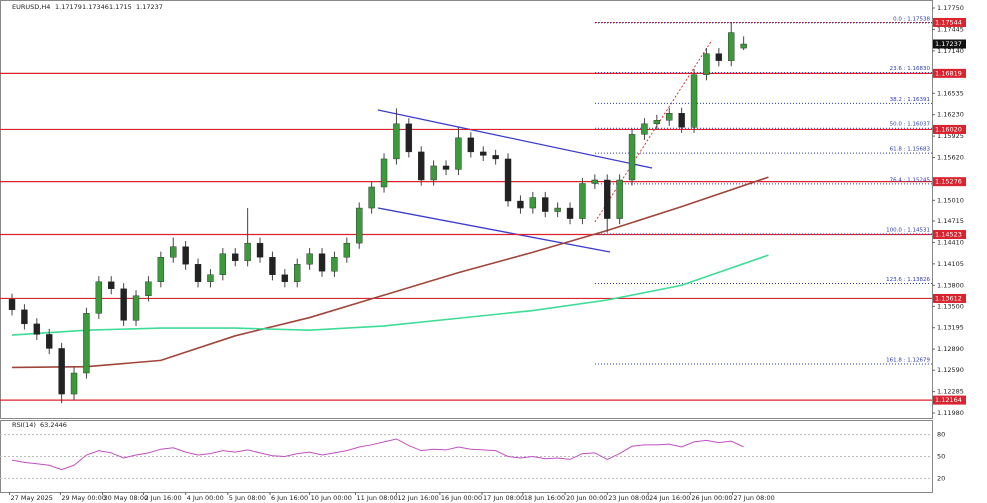 The image size is (987, 503). Describe the element at coordinates (910, 150) in the screenshot. I see `fib-label: 61.8 : 1.15683` at that location.